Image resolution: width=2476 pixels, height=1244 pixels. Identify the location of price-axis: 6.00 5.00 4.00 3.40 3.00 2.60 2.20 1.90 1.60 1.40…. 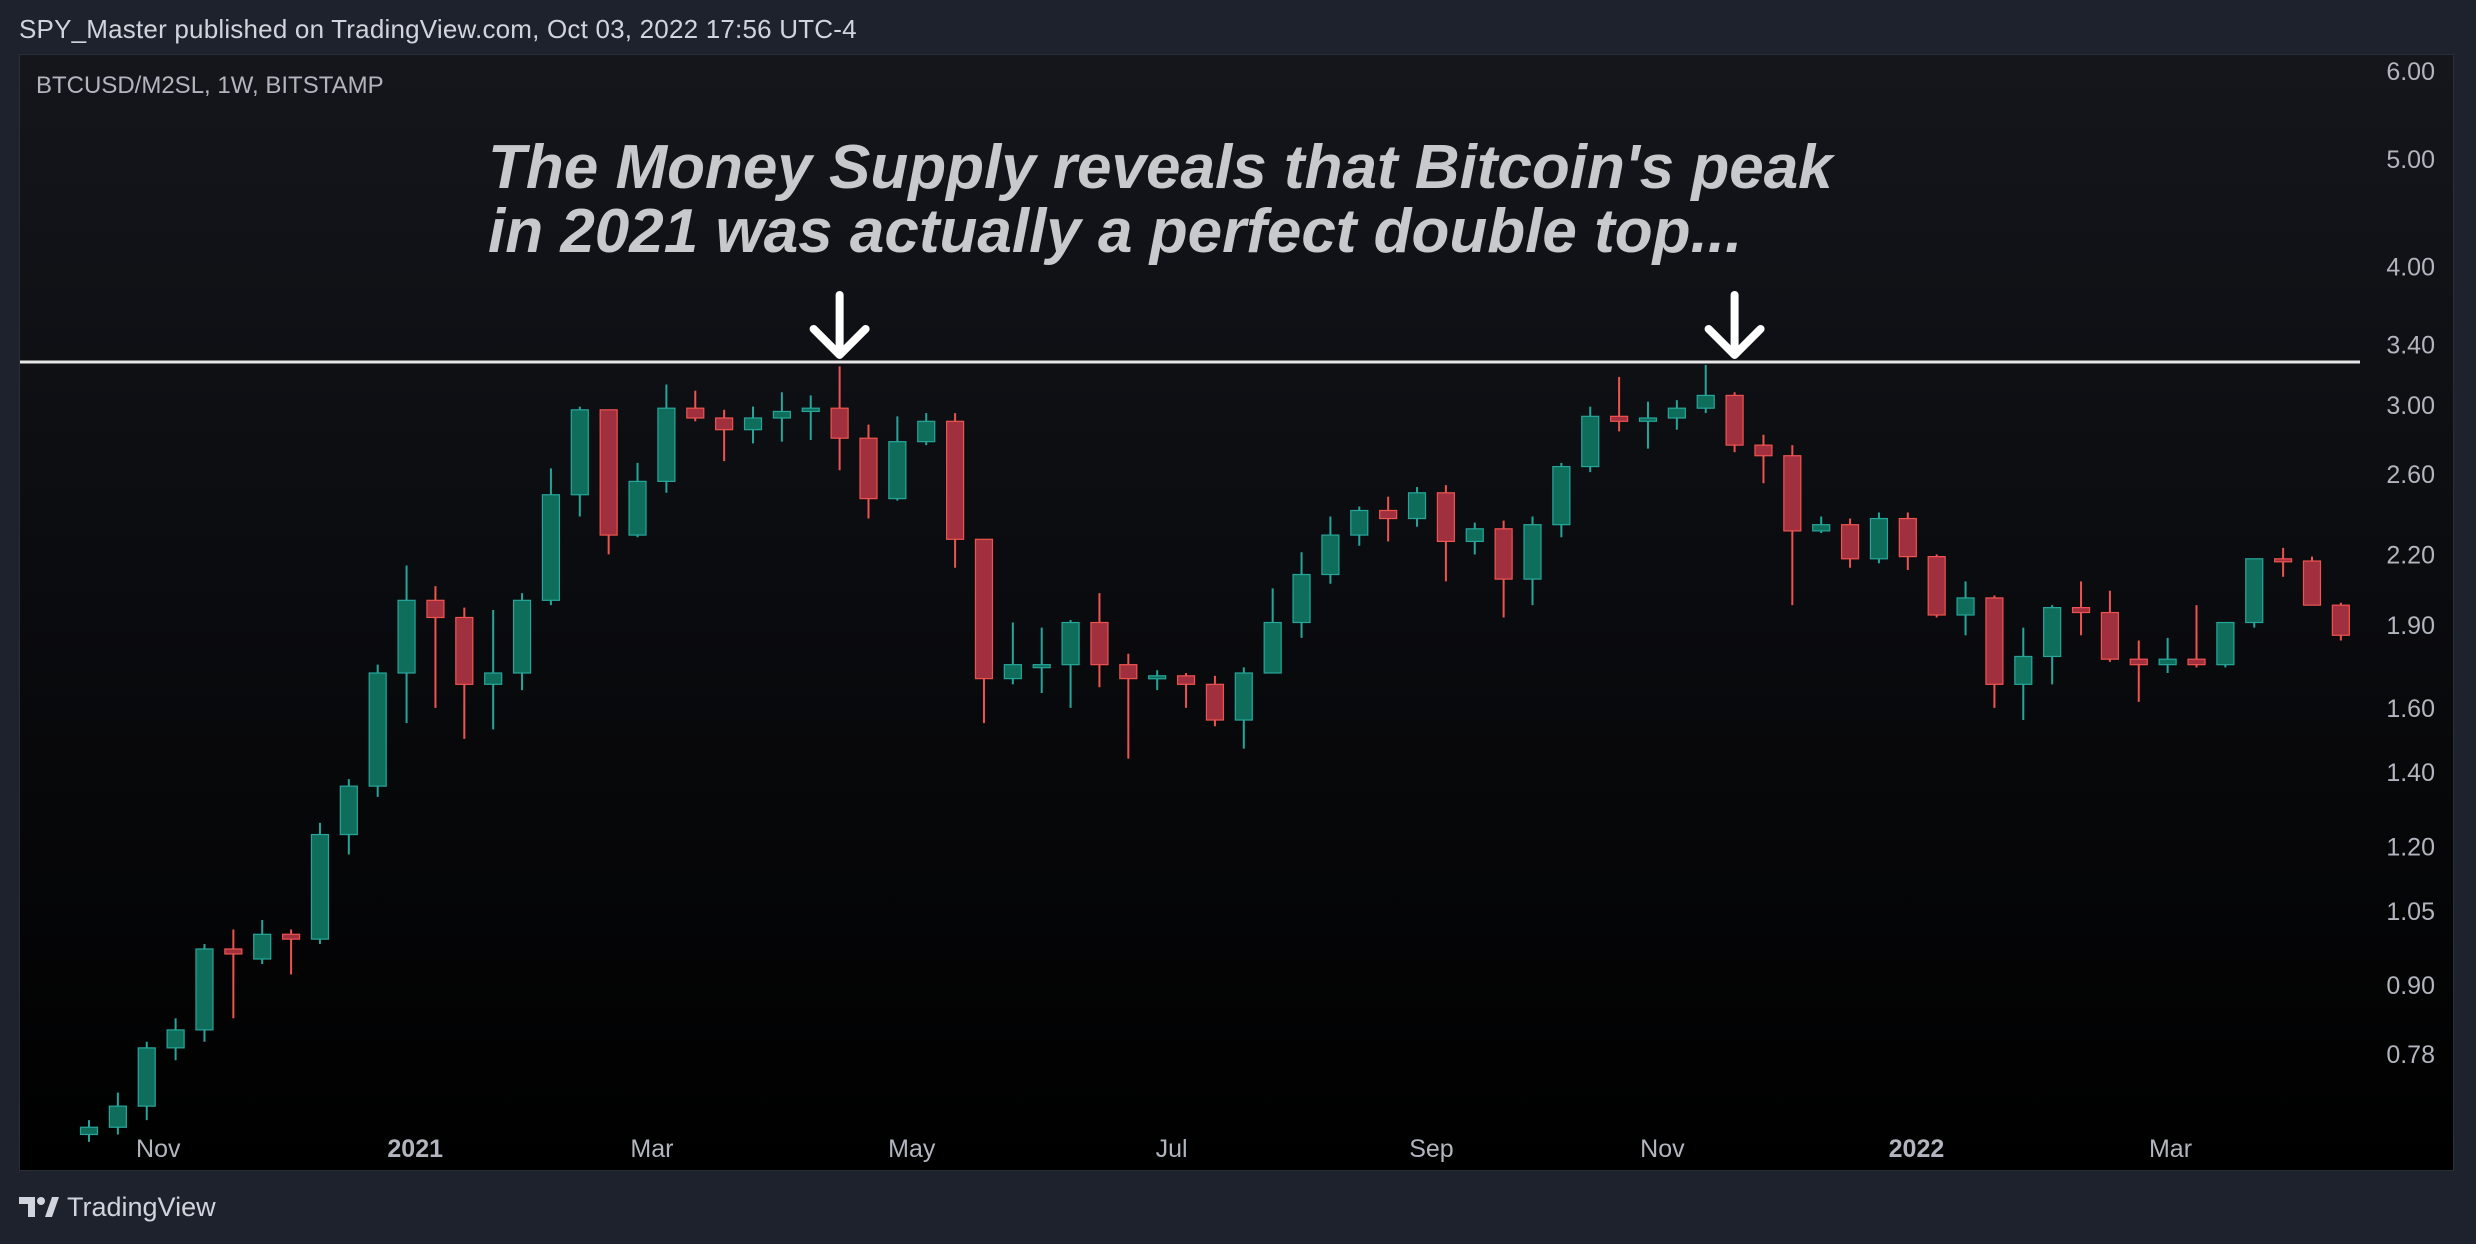
(2410, 563).